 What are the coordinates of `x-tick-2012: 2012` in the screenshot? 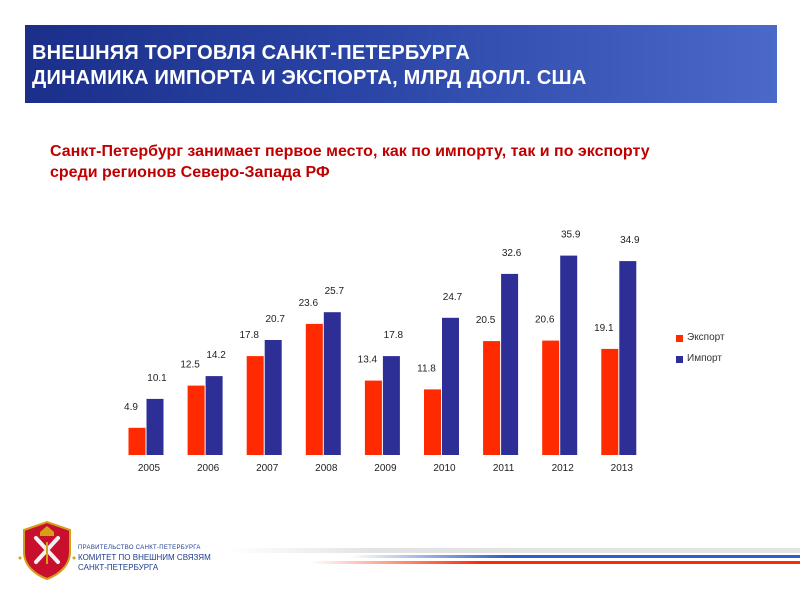 It's located at (563, 468).